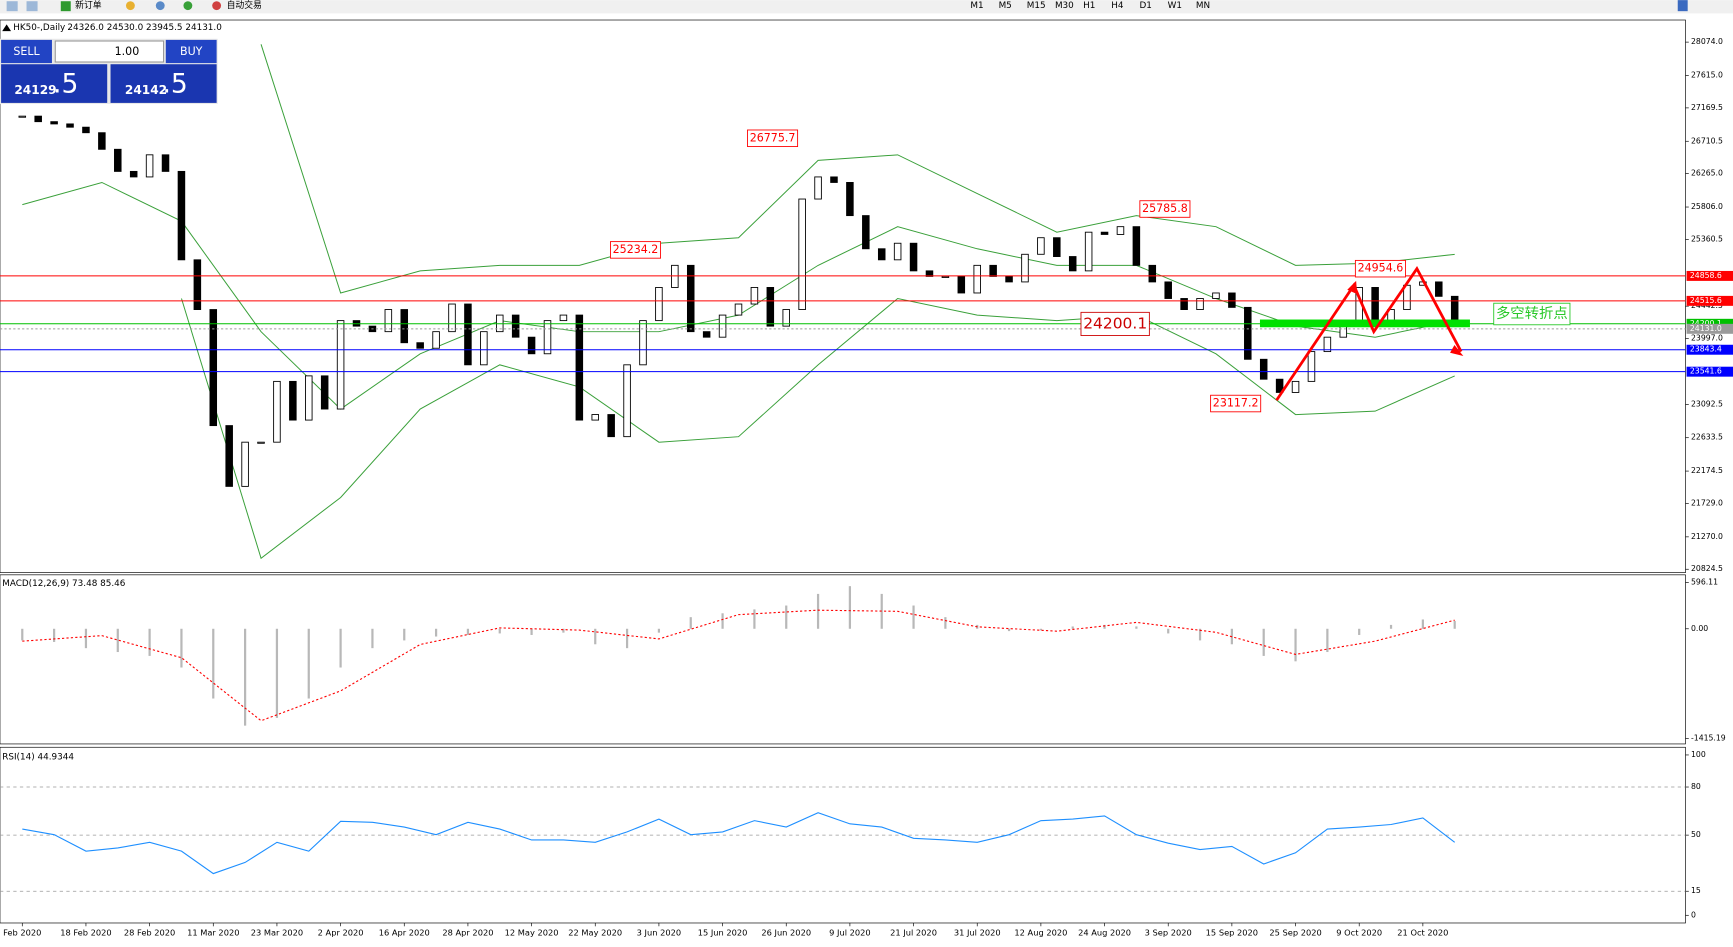  I want to click on y-tick-label: 28074.0, so click(1707, 41).